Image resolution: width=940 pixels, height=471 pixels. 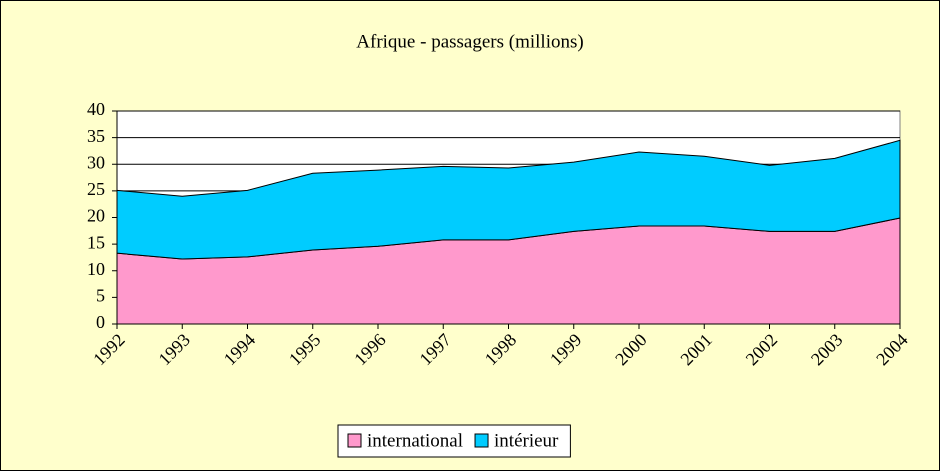 What do you see at coordinates (96, 216) in the screenshot?
I see `y-tick-label: 20` at bounding box center [96, 216].